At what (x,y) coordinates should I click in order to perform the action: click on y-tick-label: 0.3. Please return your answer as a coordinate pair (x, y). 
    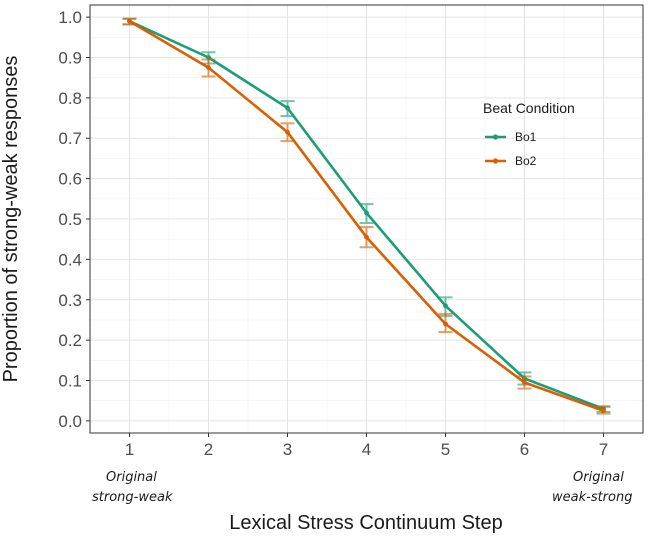
    Looking at the image, I should click on (70, 300).